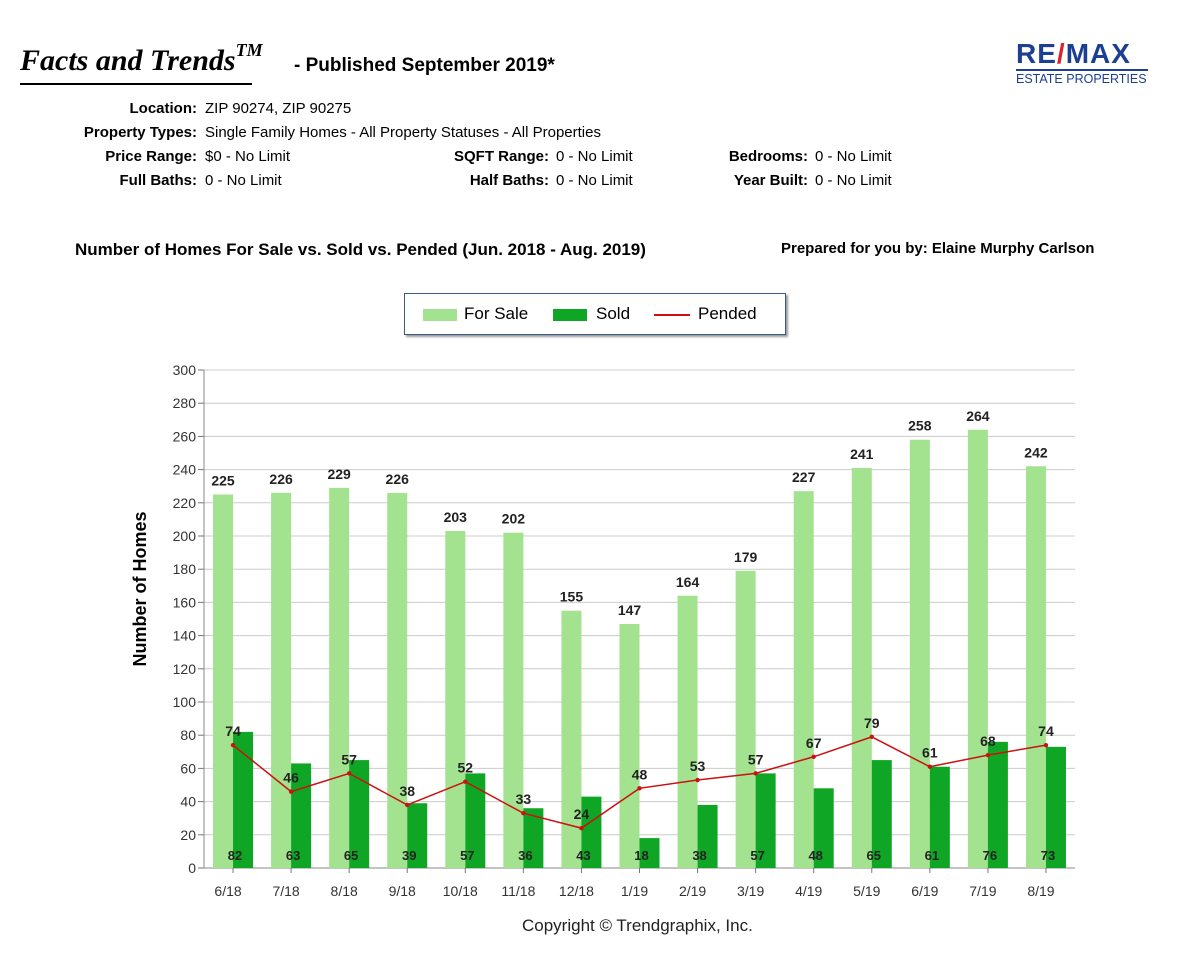  I want to click on logo-re: RE, so click(1036, 53).